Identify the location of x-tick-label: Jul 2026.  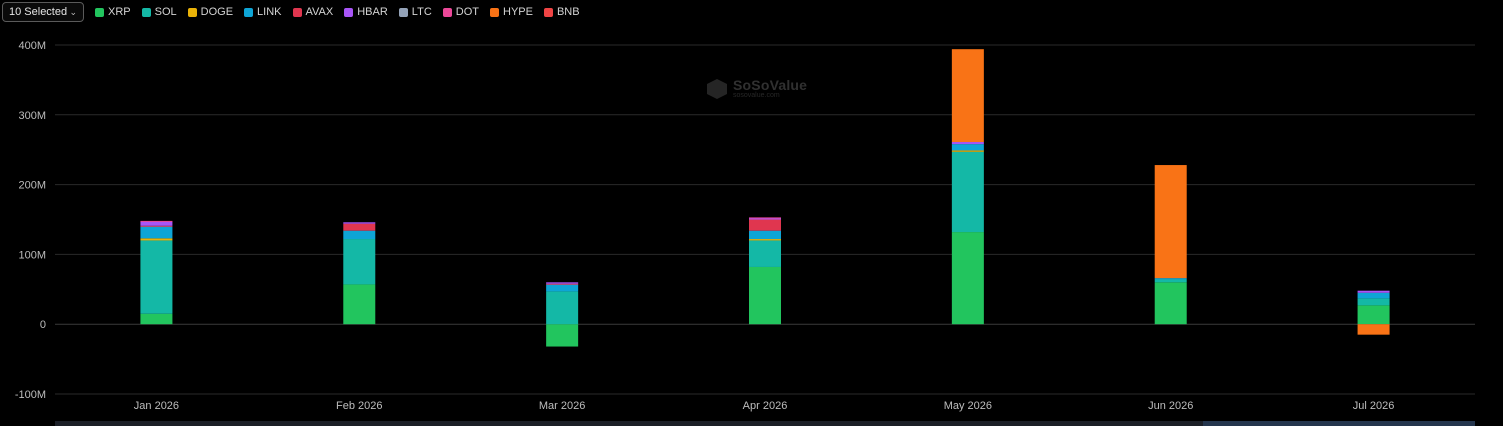
(1374, 406).